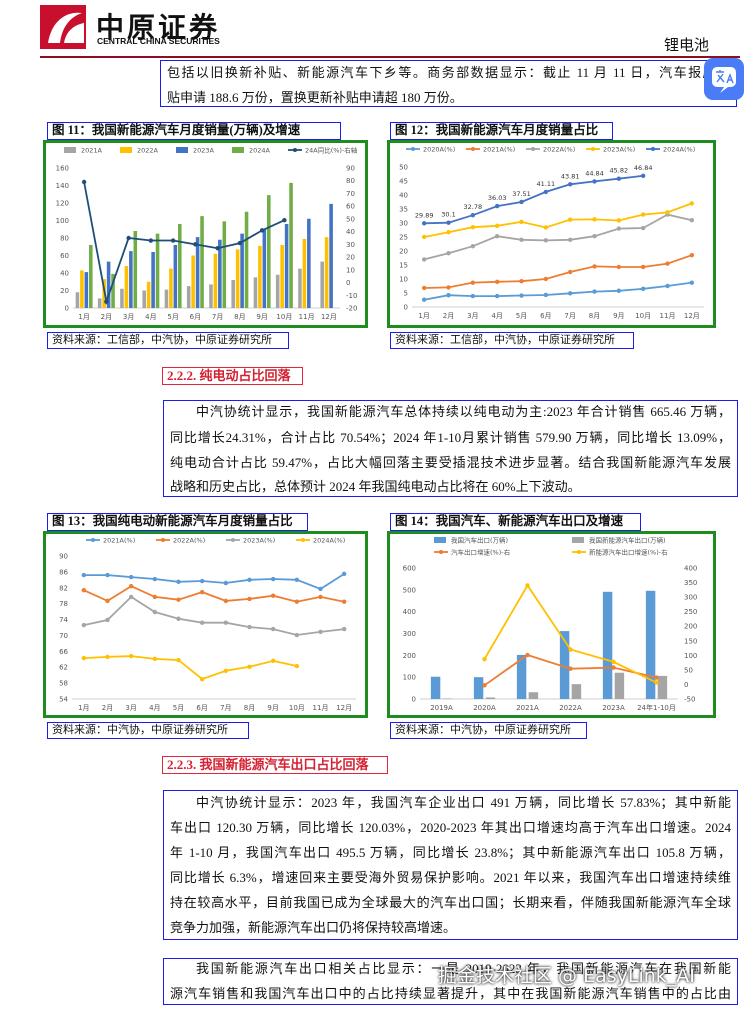 Image resolution: width=755 pixels, height=1009 pixels. What do you see at coordinates (409, 590) in the screenshot?
I see `y-tick-label: 500` at bounding box center [409, 590].